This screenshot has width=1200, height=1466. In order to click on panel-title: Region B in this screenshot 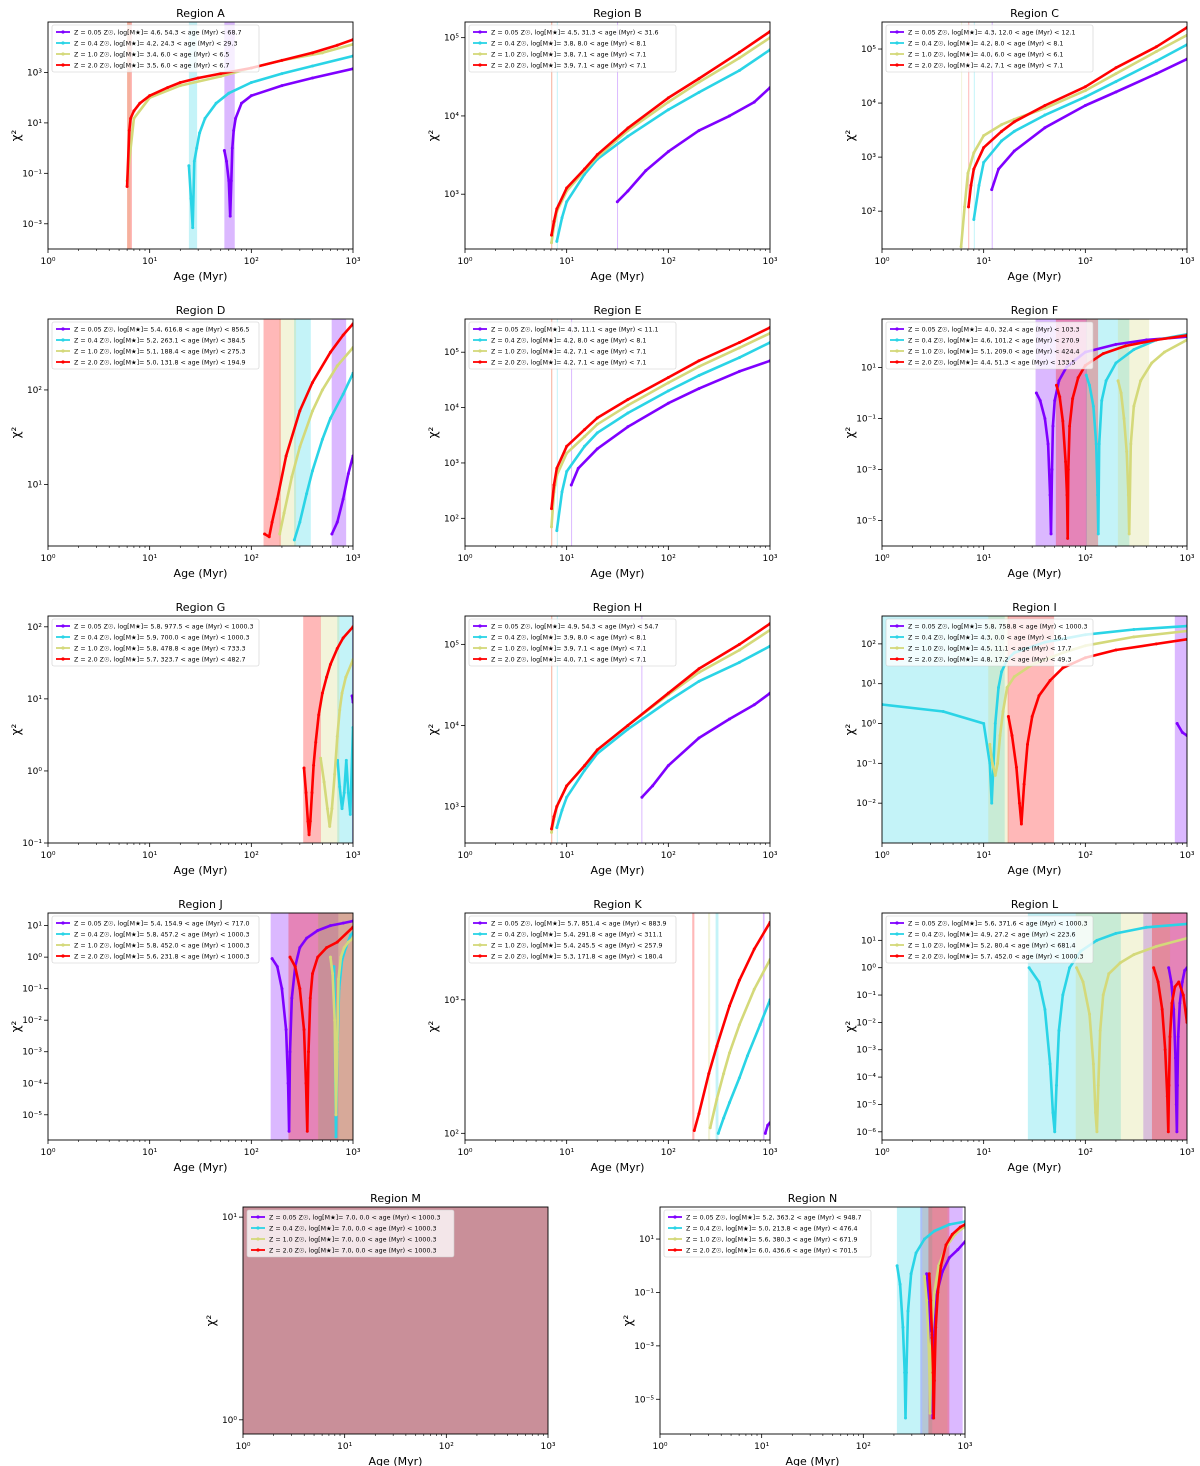, I will do `click(617, 13)`.